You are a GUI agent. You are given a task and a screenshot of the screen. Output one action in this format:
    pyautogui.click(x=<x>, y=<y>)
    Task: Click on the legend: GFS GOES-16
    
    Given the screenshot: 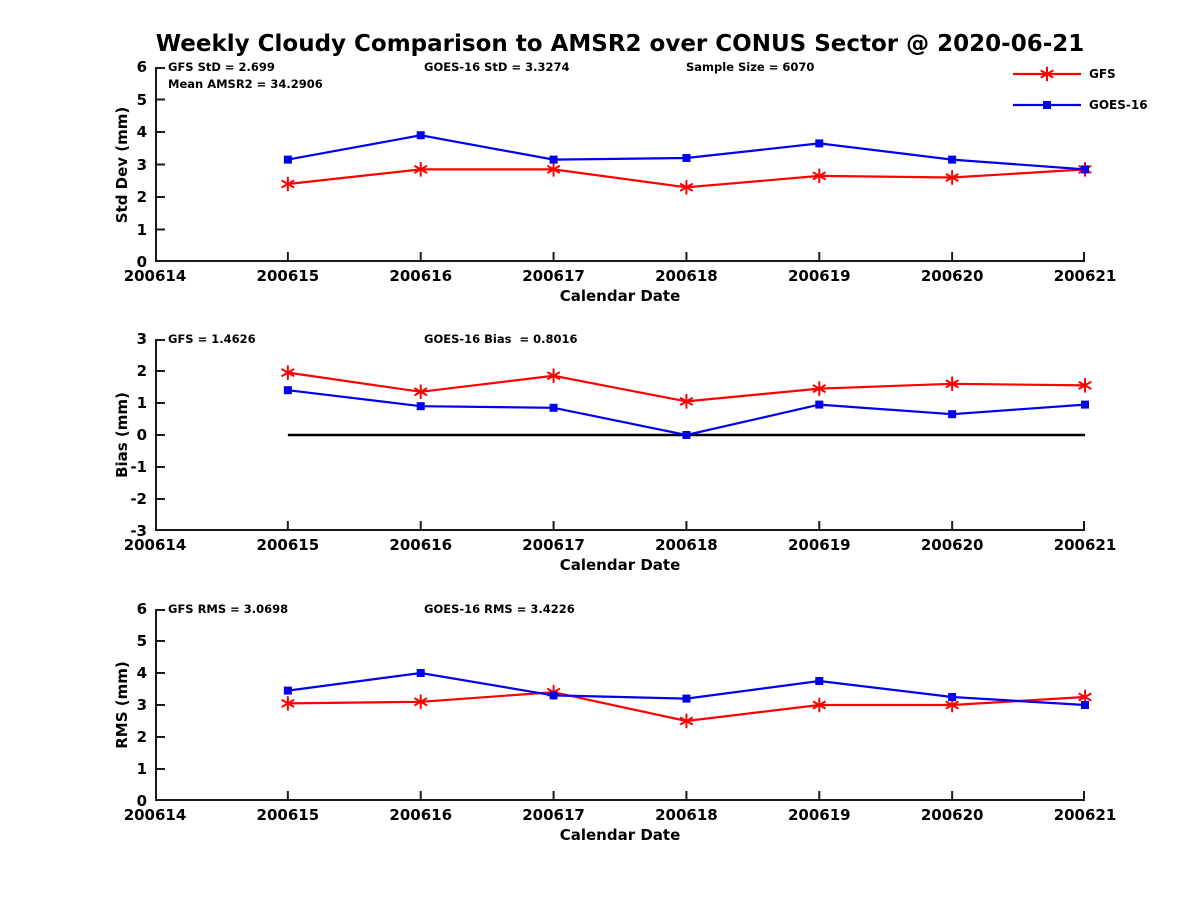 What is the action you would take?
    pyautogui.click(x=1102, y=96)
    